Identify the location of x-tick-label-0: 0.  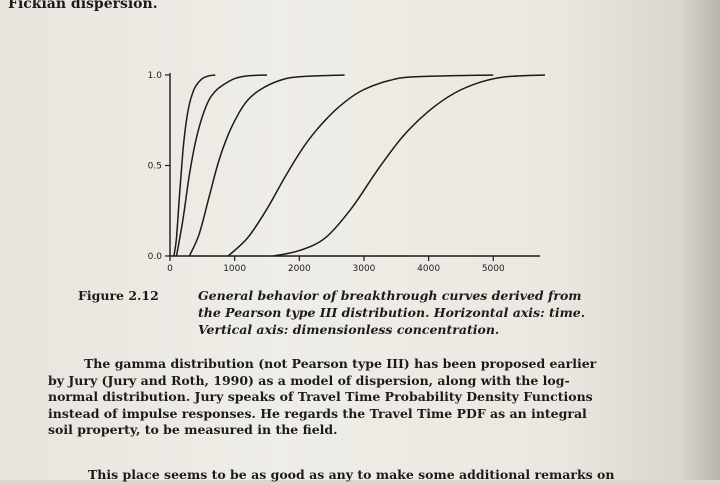
(170, 269).